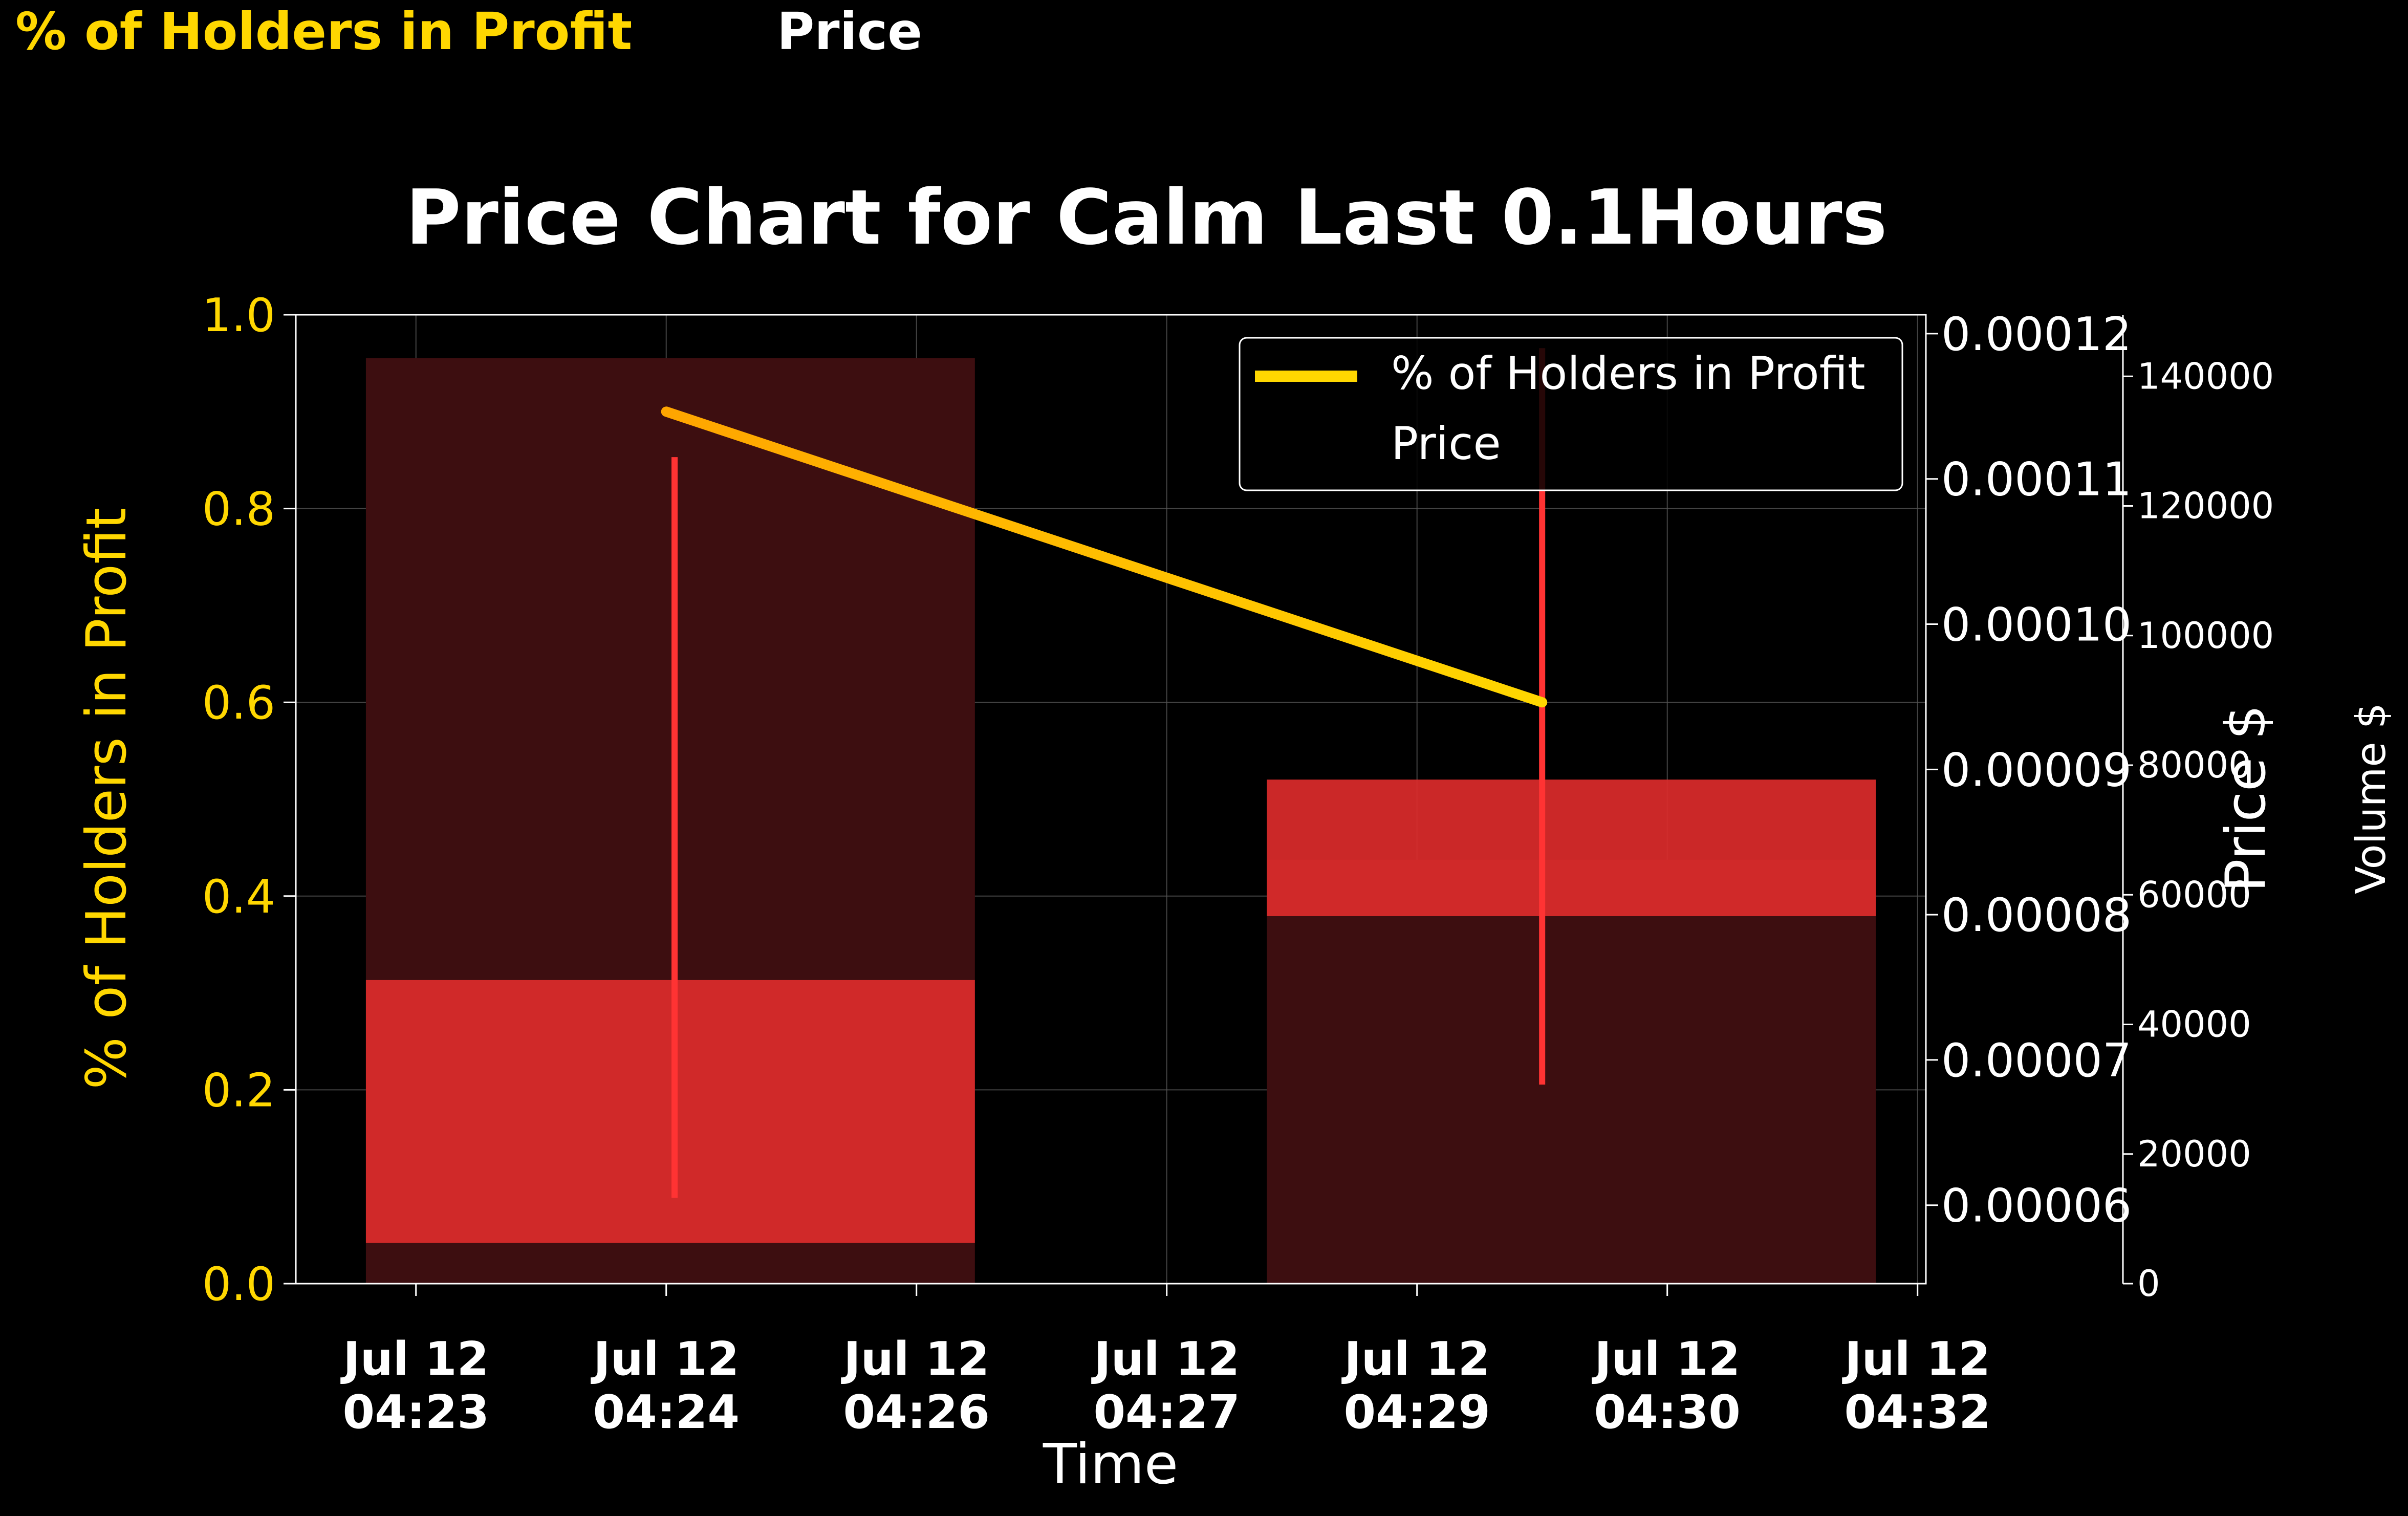 The width and height of the screenshot is (2408, 1516). Describe the element at coordinates (2246, 799) in the screenshot. I see `price-axis-label: Price $` at that location.